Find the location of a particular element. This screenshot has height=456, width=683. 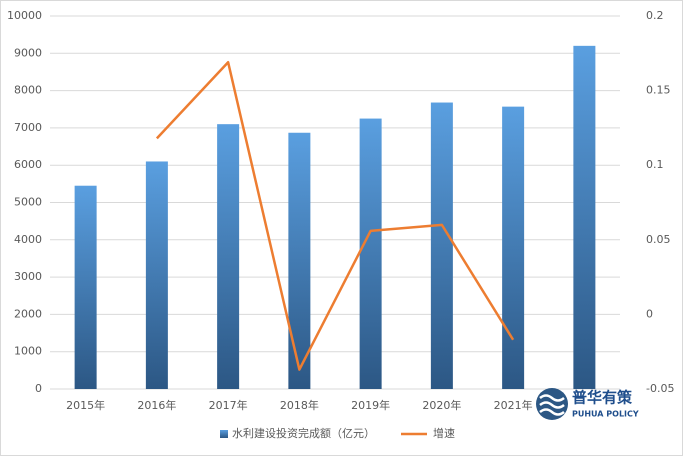

watermark-subtitle: PUHUA POLICY is located at coordinates (605, 414).